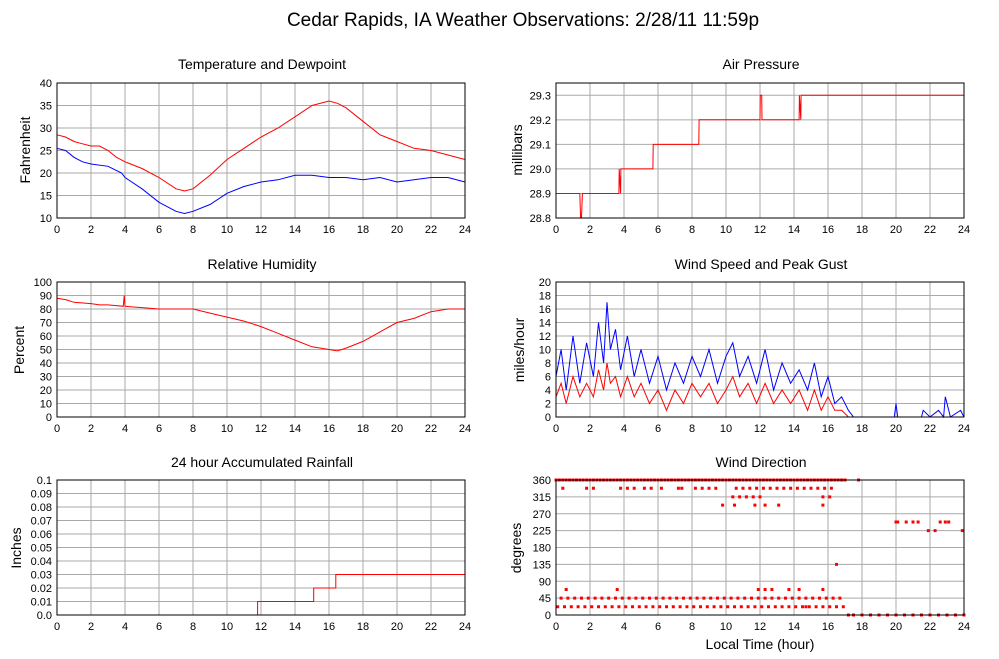  I want to click on humidity-x-tick-label: 20, so click(397, 429).